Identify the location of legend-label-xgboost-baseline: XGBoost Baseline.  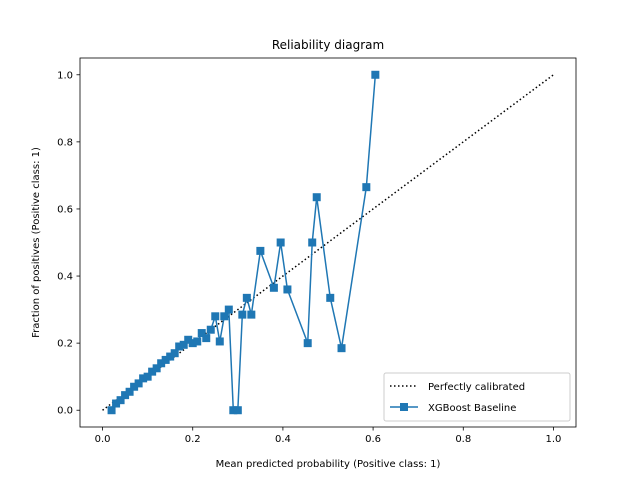
(472, 408).